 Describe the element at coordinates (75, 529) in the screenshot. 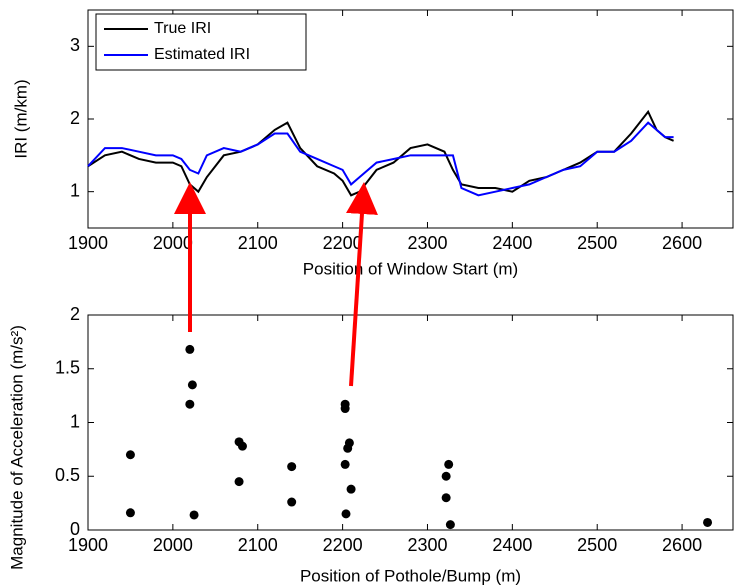

I see `y-tick-label: 0` at that location.